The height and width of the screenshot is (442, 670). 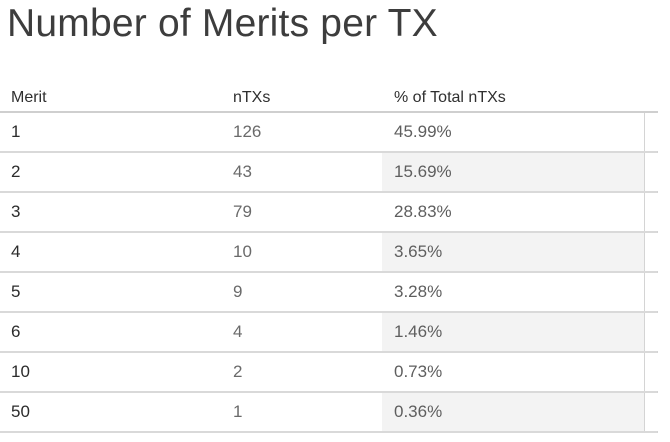 I want to click on cell-pct-total: 15.69%, so click(x=423, y=172).